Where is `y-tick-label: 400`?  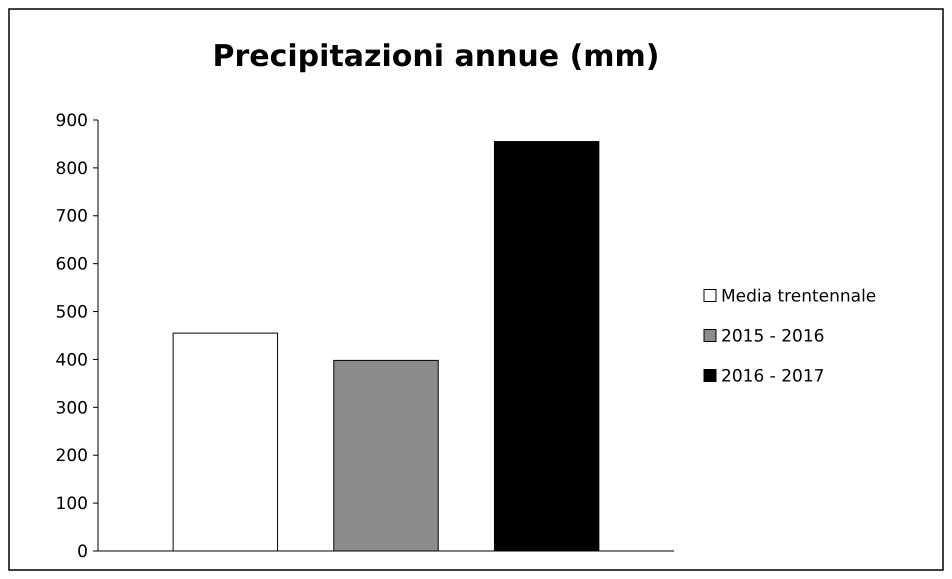 y-tick-label: 400 is located at coordinates (72, 360).